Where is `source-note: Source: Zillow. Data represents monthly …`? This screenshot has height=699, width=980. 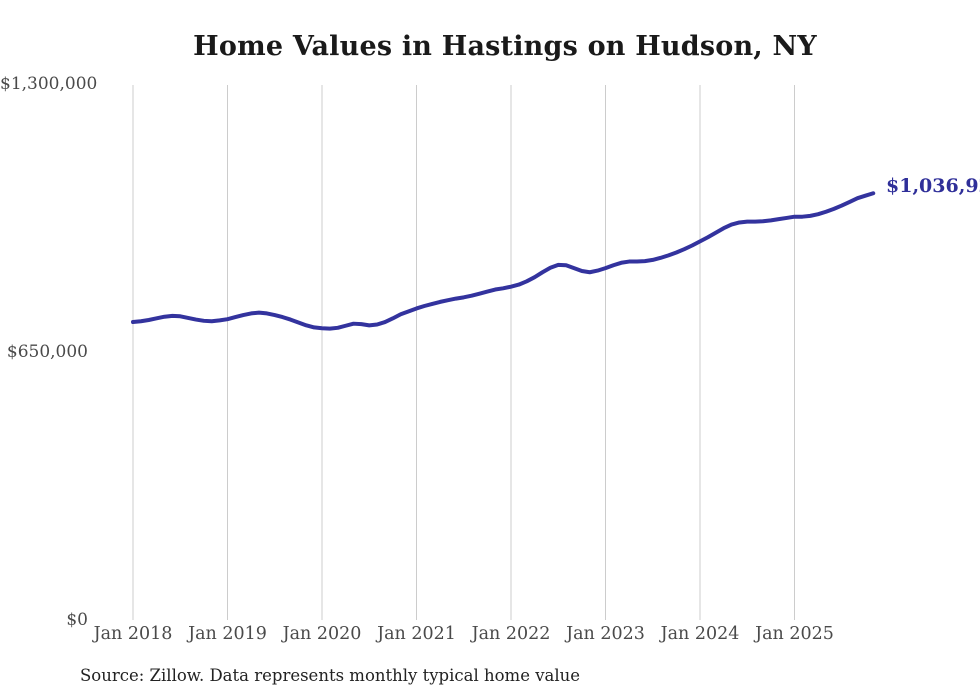 source-note: Source: Zillow. Data represents monthly … is located at coordinates (330, 675).